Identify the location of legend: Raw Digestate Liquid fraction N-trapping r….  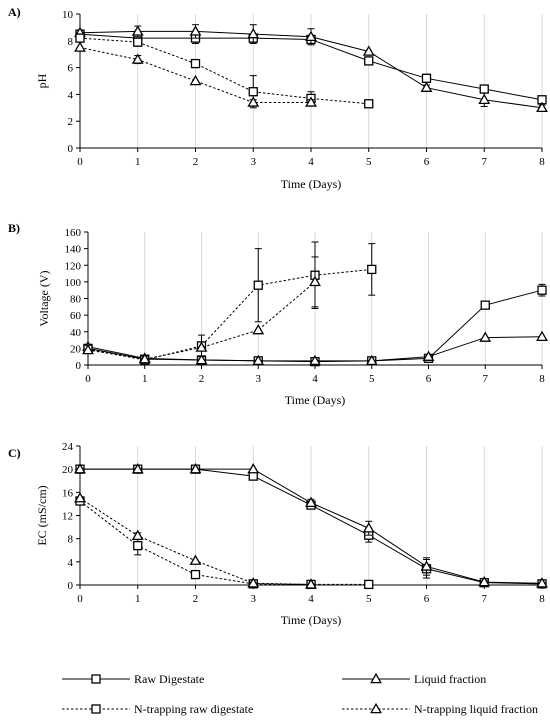
(300, 694).